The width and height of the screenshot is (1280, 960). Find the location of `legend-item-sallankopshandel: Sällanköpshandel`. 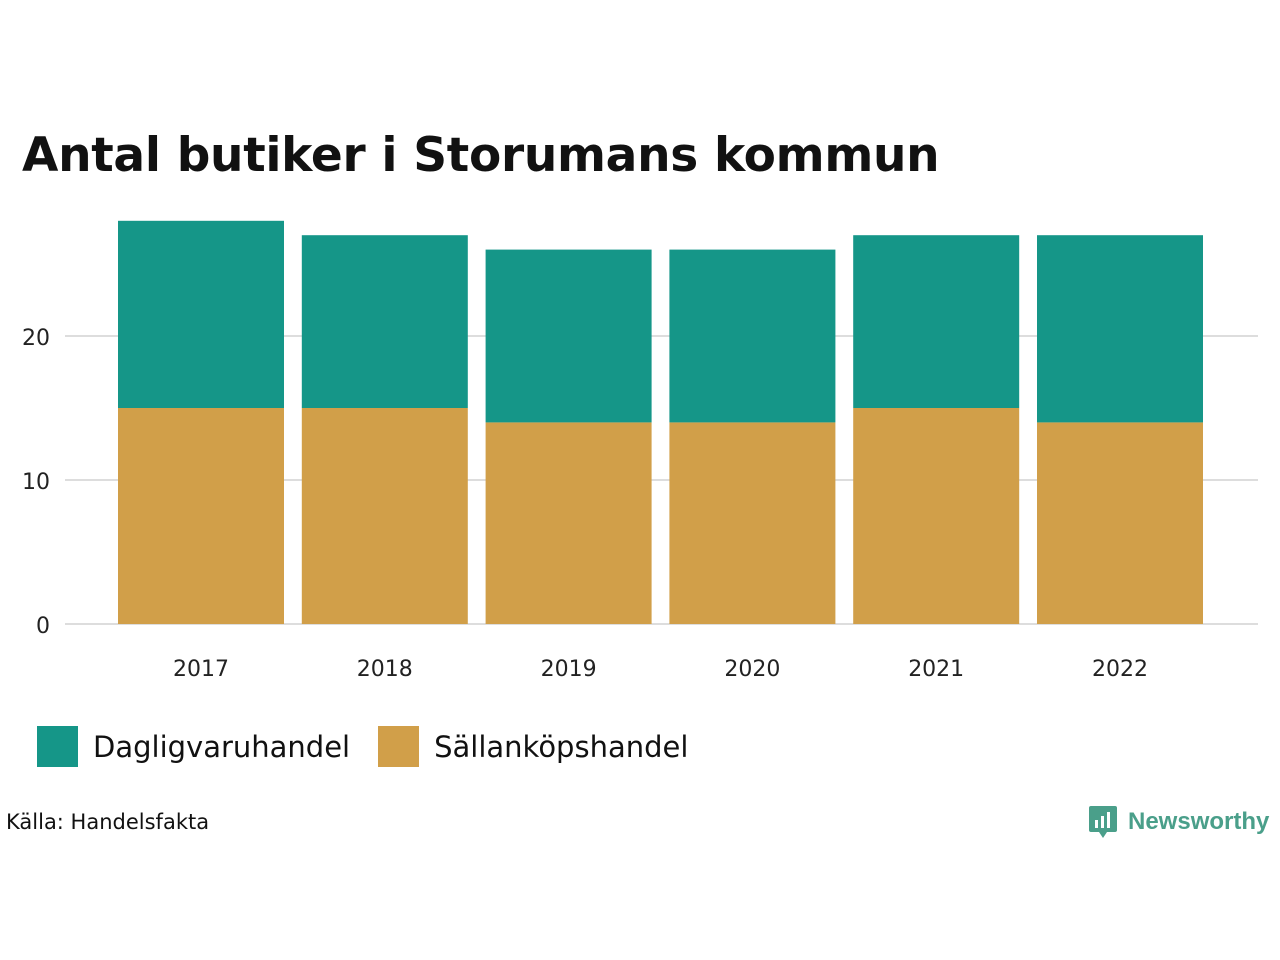

legend-item-sallankopshandel: Sällanköpshandel is located at coordinates (533, 746).